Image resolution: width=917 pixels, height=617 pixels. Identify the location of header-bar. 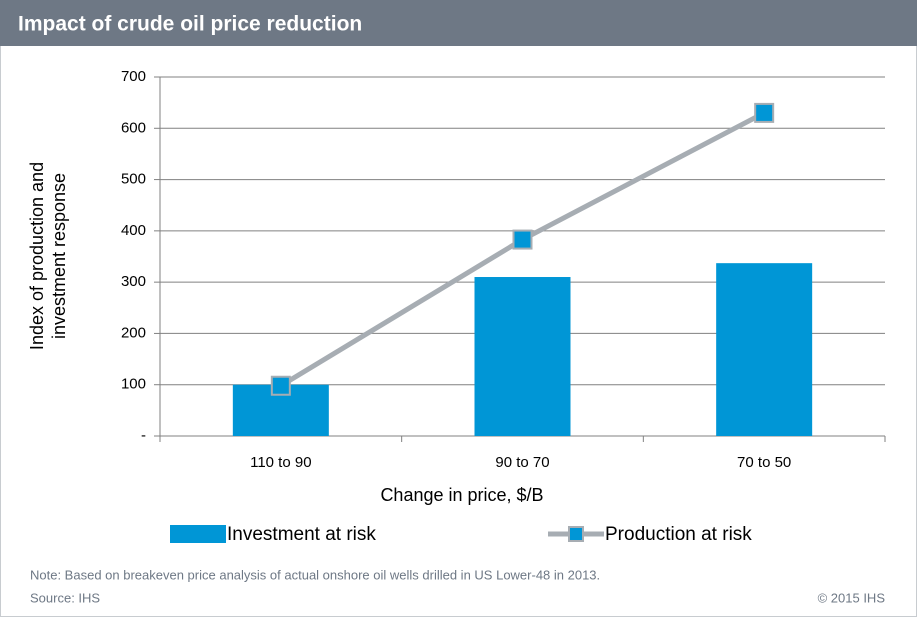
(458, 23).